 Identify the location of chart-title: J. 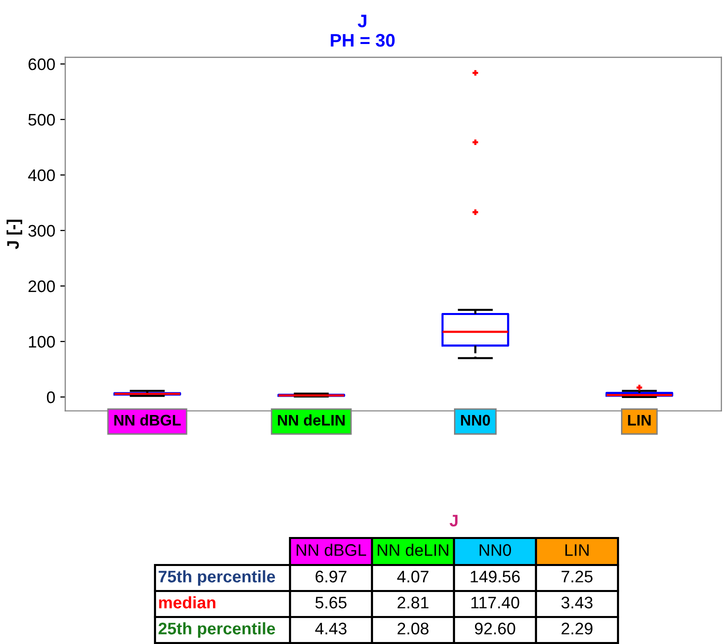
(362, 21).